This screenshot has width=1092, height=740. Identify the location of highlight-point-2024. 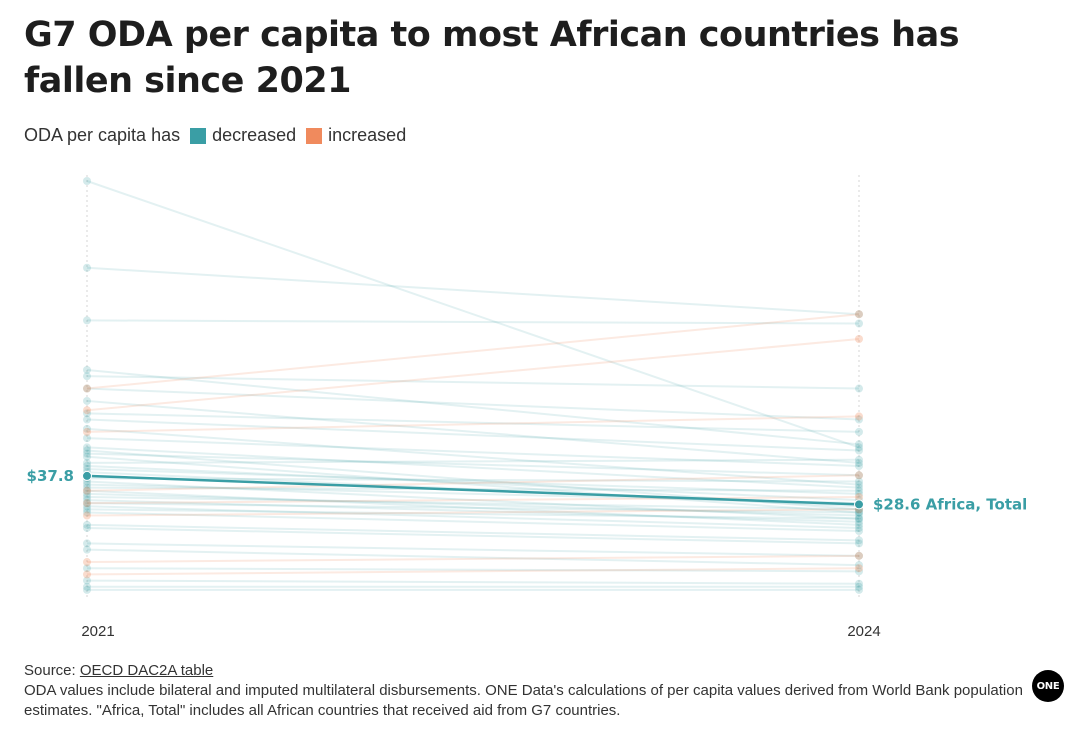
(859, 504).